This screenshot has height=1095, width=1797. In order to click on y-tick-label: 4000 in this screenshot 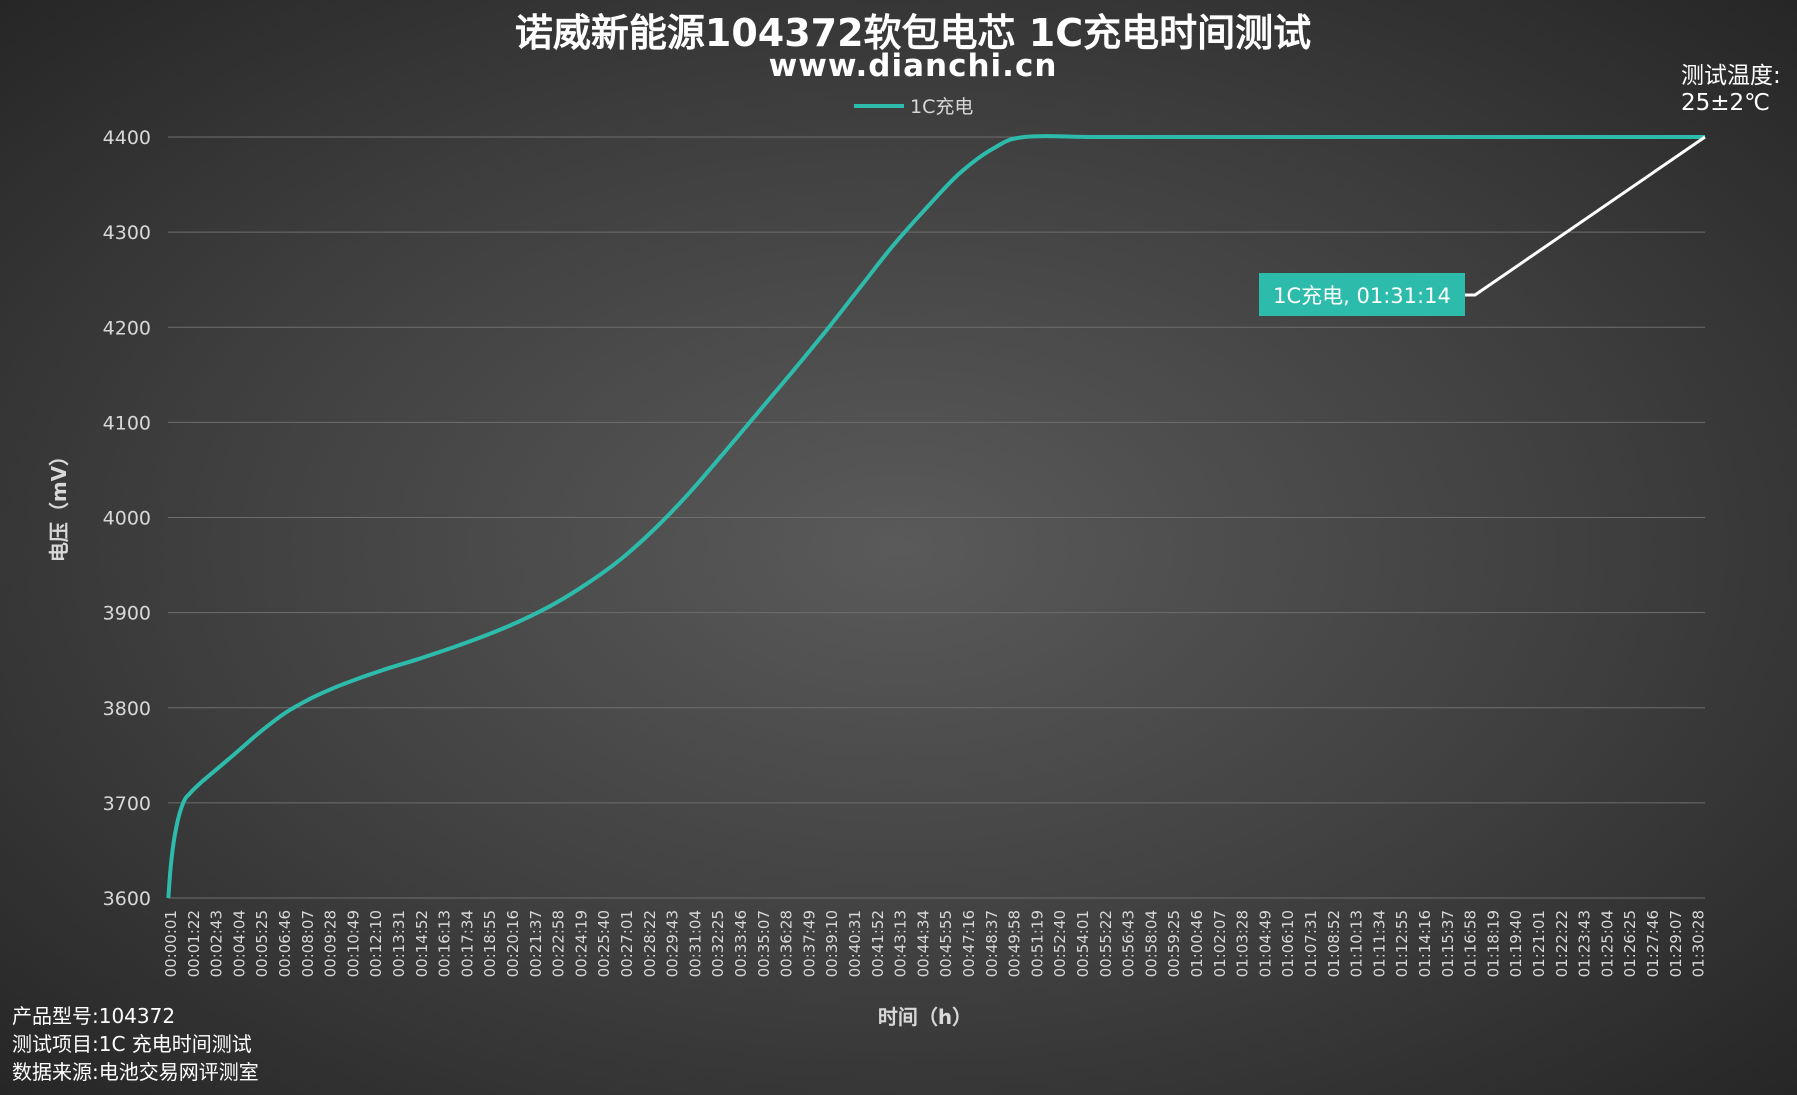, I will do `click(127, 519)`.